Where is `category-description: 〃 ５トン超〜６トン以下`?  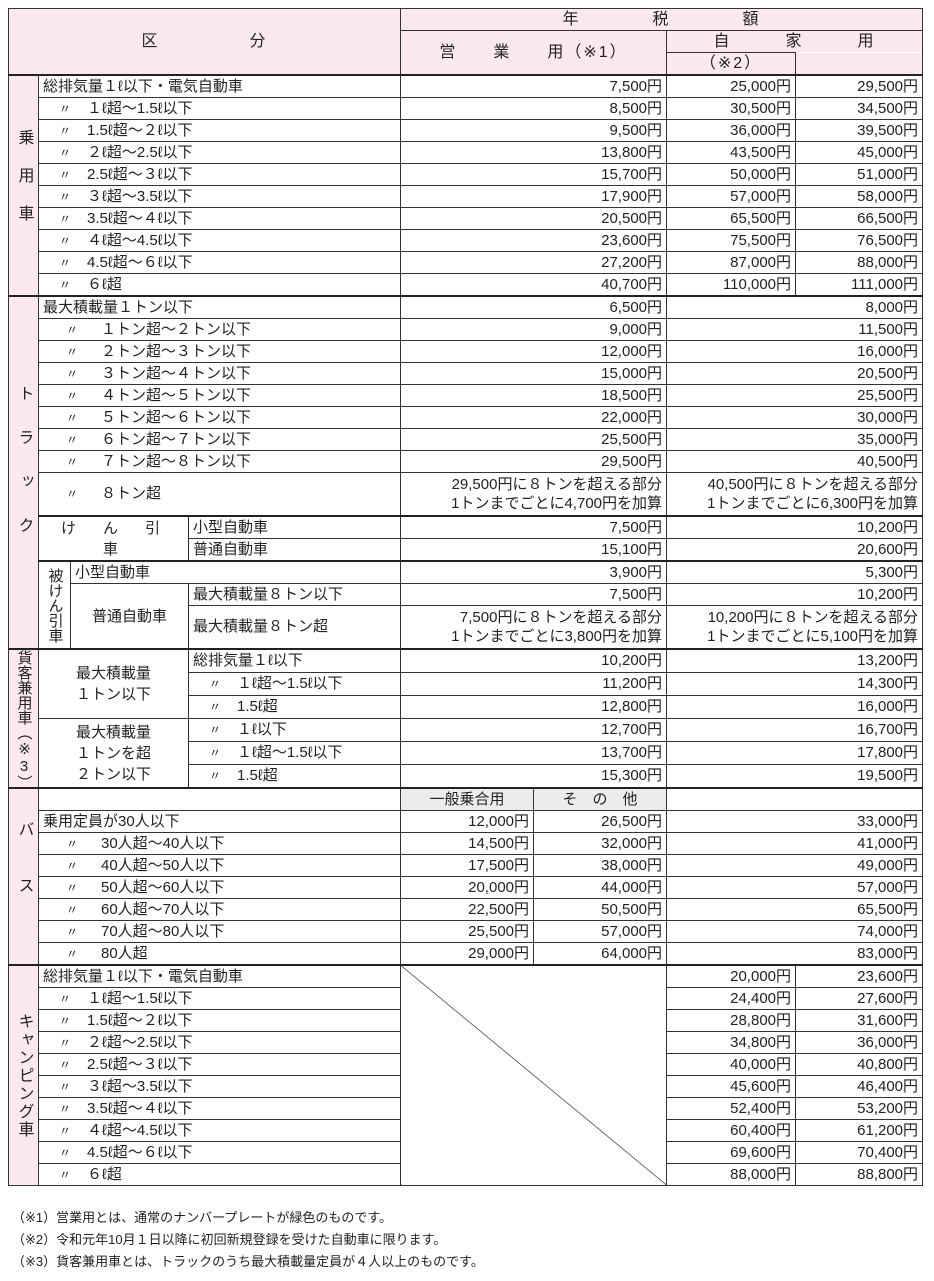 category-description: 〃 ５トン超〜６トン以下 is located at coordinates (219, 417).